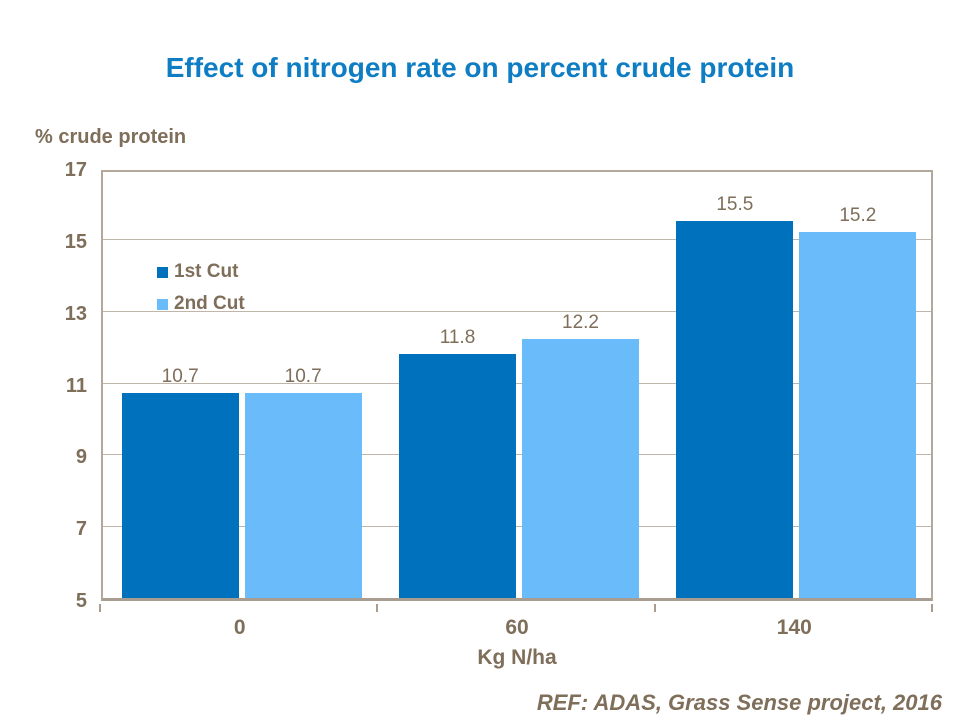 The image size is (960, 720). I want to click on bar-value-label: 15.5, so click(735, 204).